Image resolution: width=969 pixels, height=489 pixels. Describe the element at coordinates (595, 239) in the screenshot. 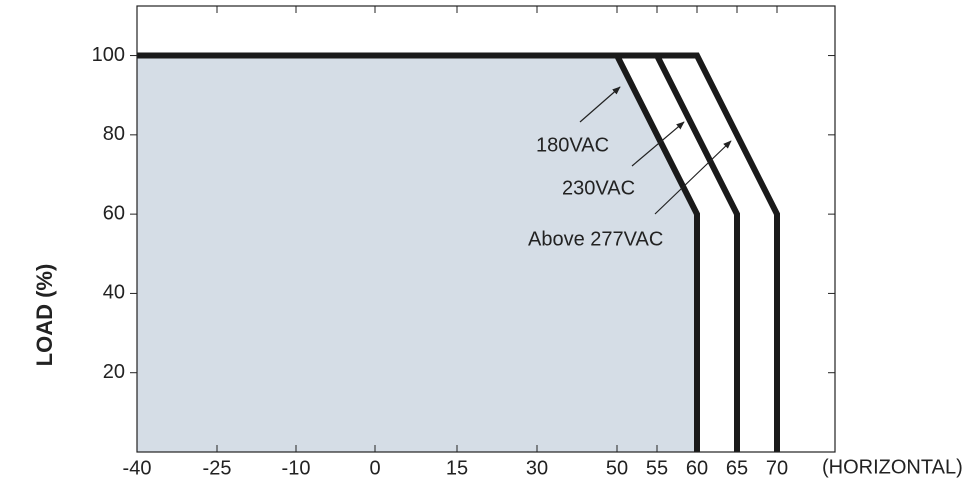

I see `annotation: Above 277VAC` at that location.